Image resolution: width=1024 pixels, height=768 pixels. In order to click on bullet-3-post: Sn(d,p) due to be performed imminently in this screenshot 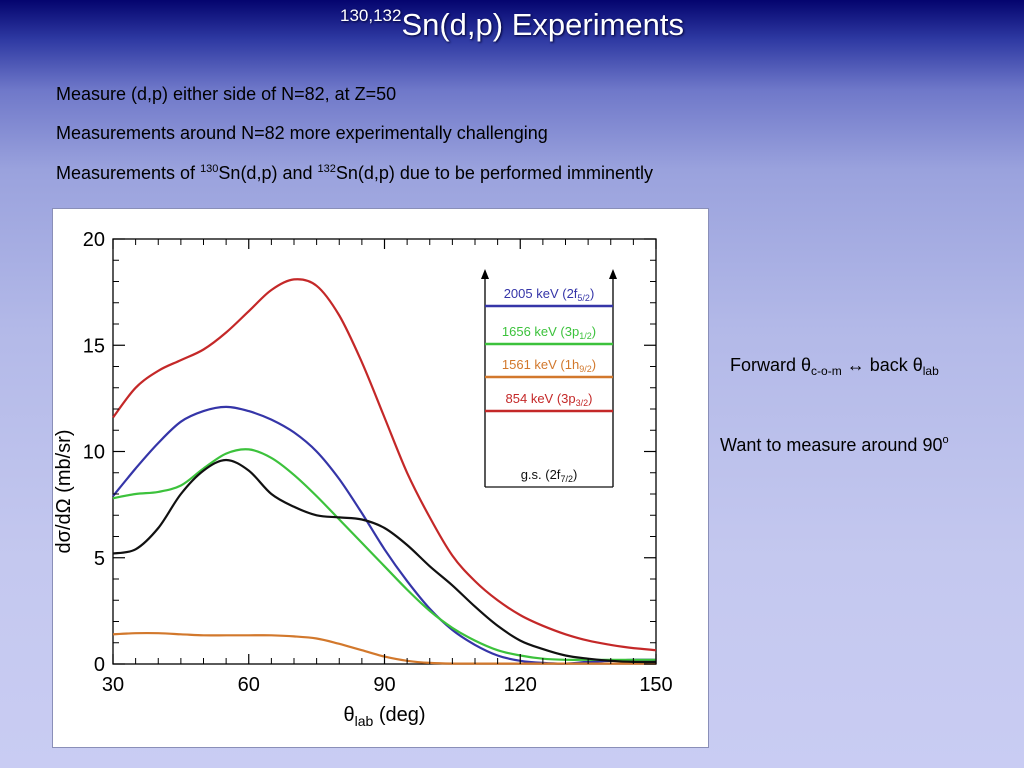, I will do `click(494, 173)`.